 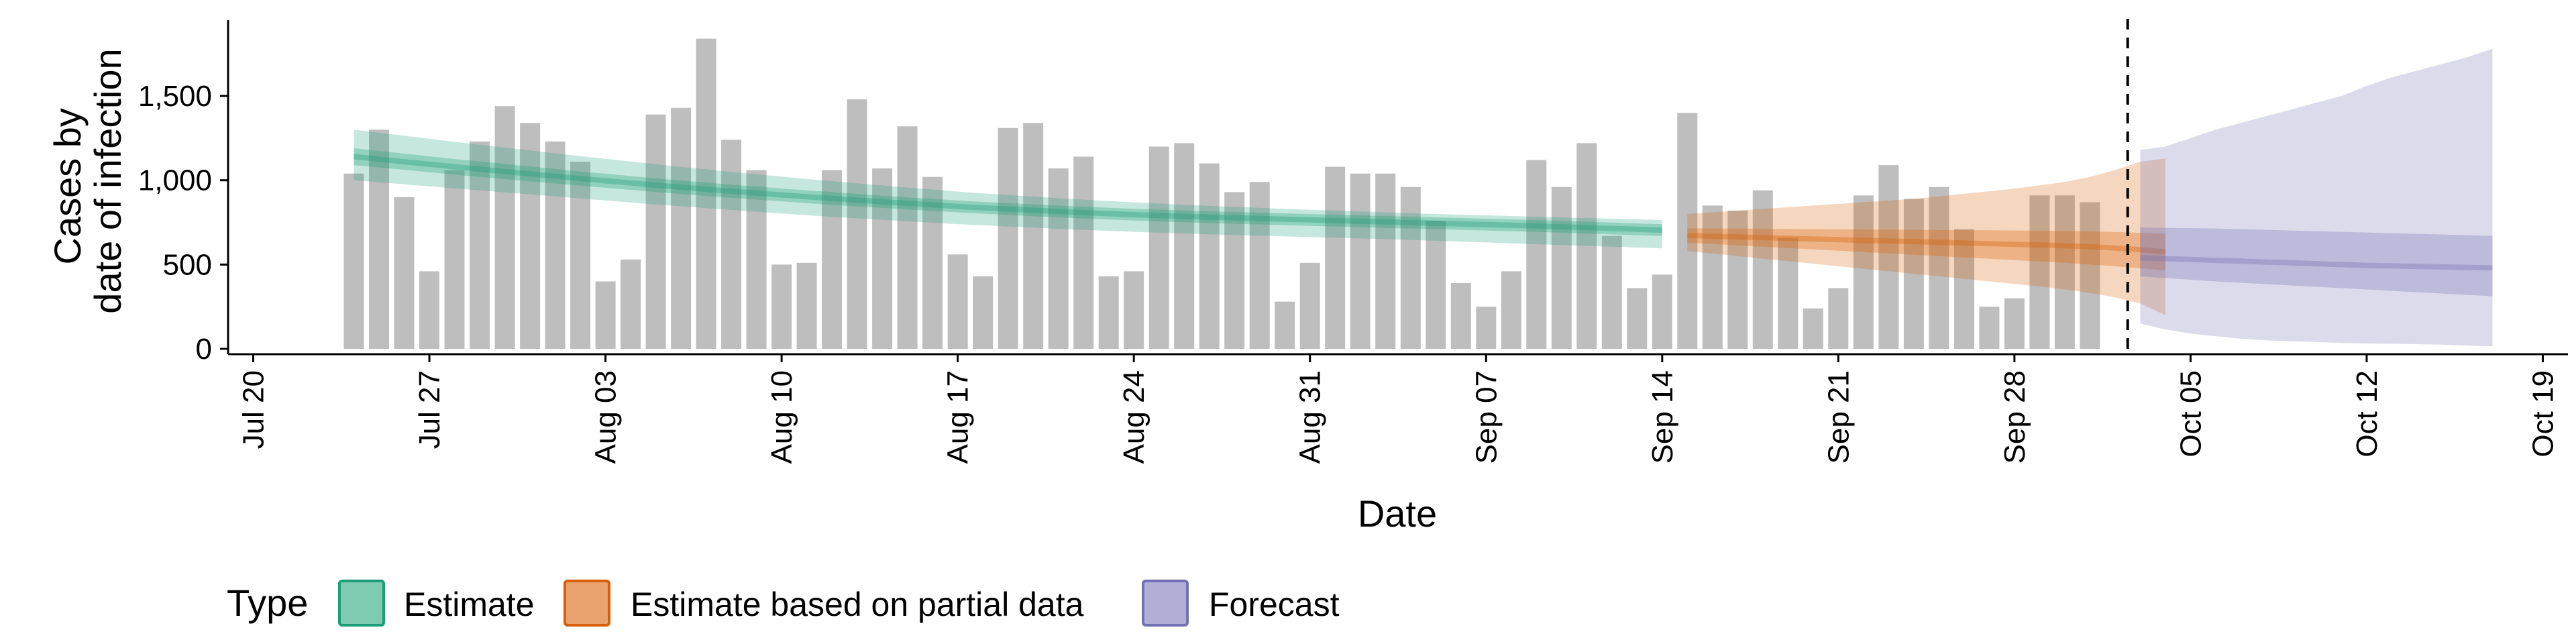 I want to click on x-tick-label: Sep 07, so click(x=1486, y=417).